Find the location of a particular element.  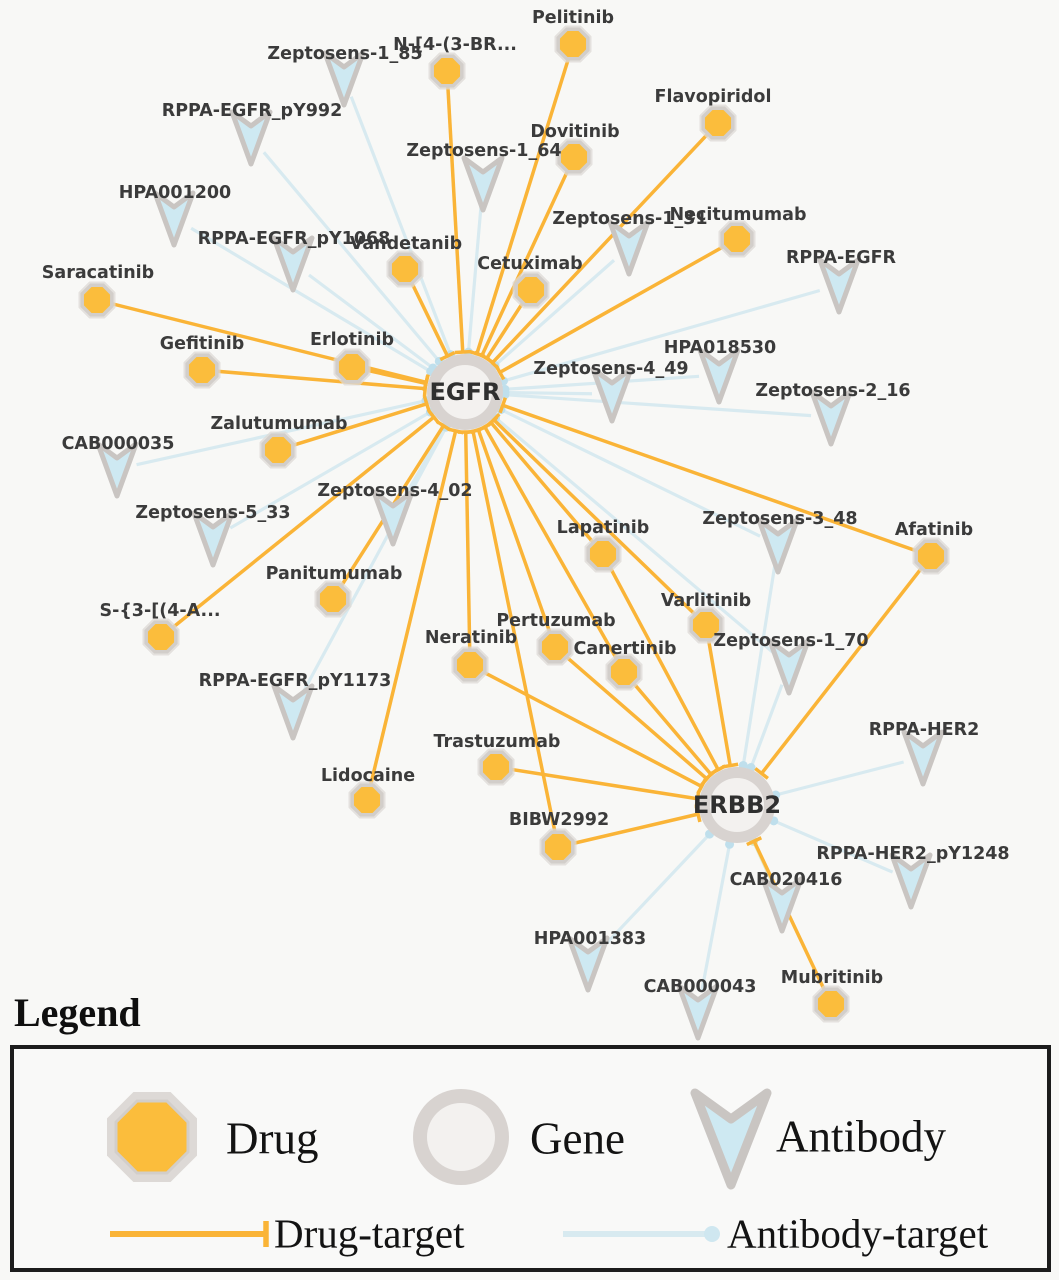

antibody-node-z348 is located at coordinates (778, 546).